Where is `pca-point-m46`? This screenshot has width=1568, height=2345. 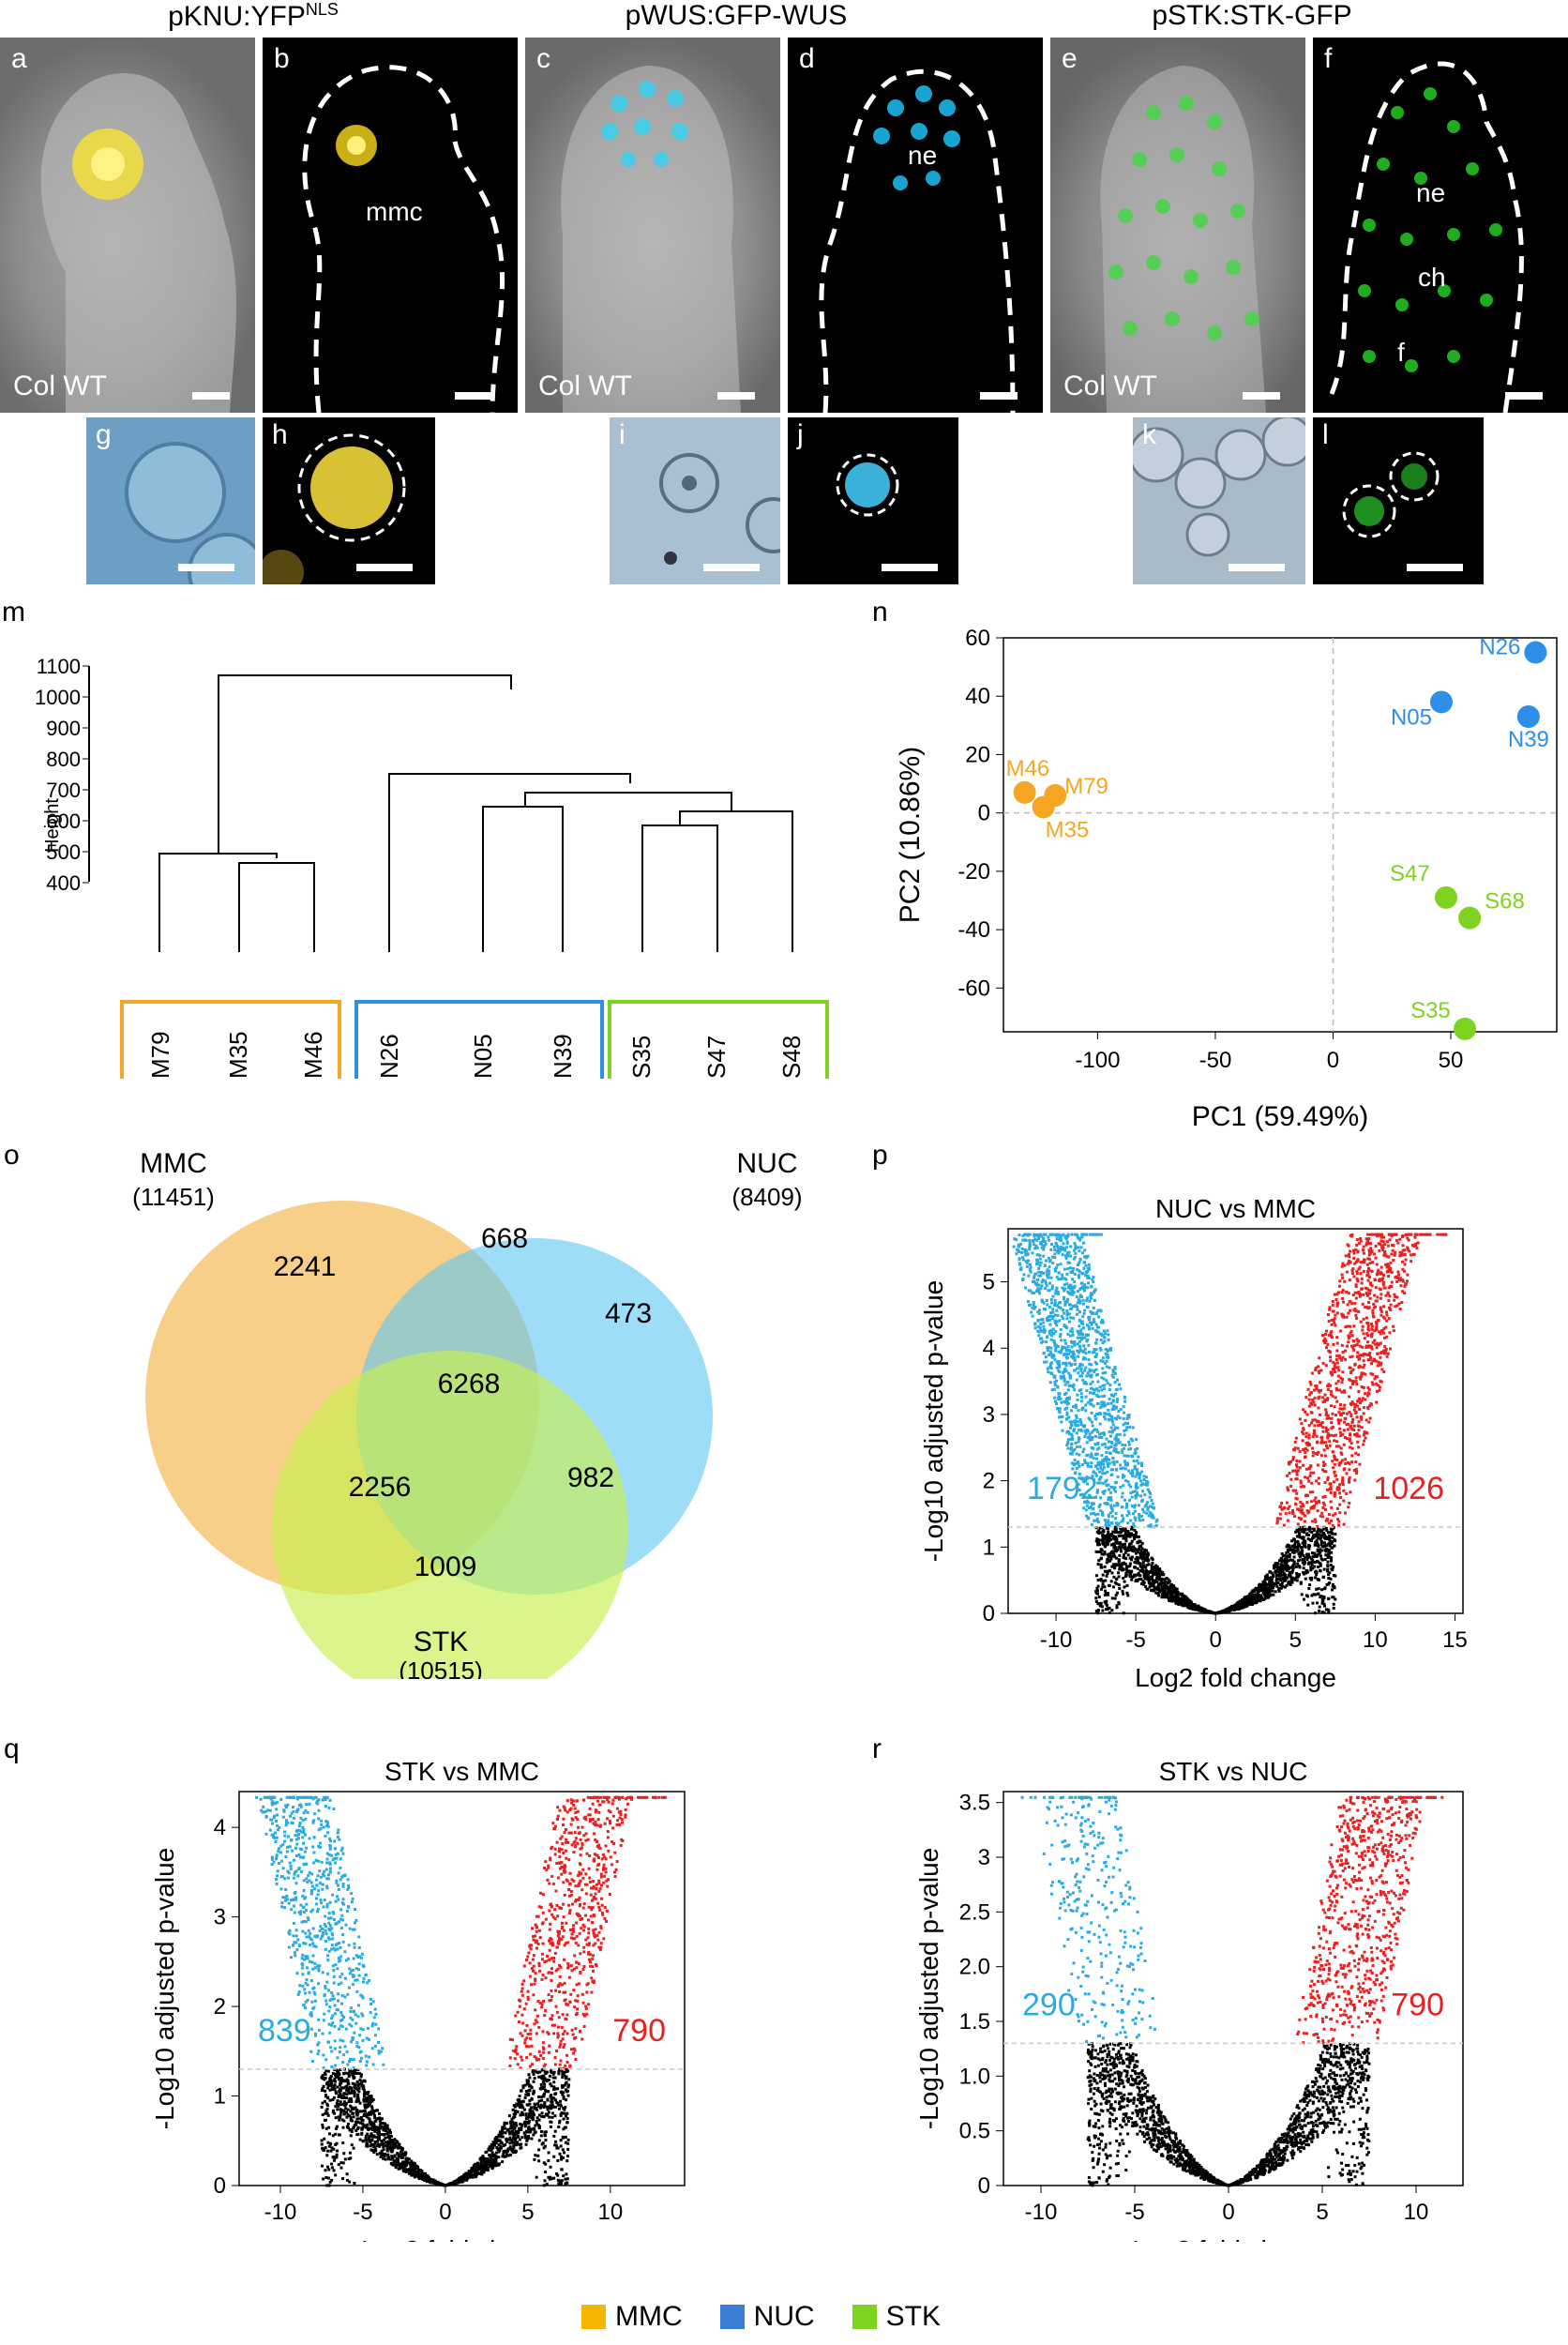 pca-point-m46 is located at coordinates (1024, 792).